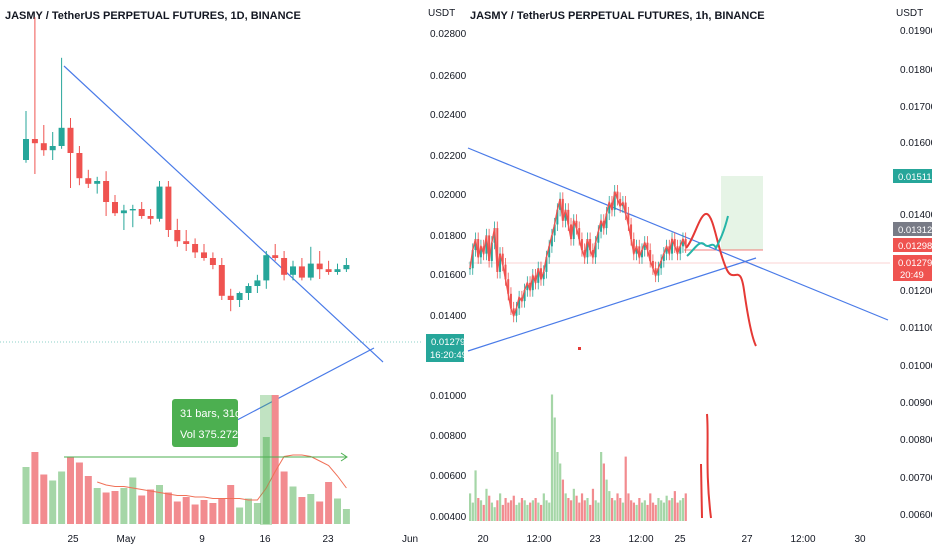 This screenshot has height=550, width=932. Describe the element at coordinates (448, 316) in the screenshot. I see `left-y-tick-label: 0.01400` at that location.